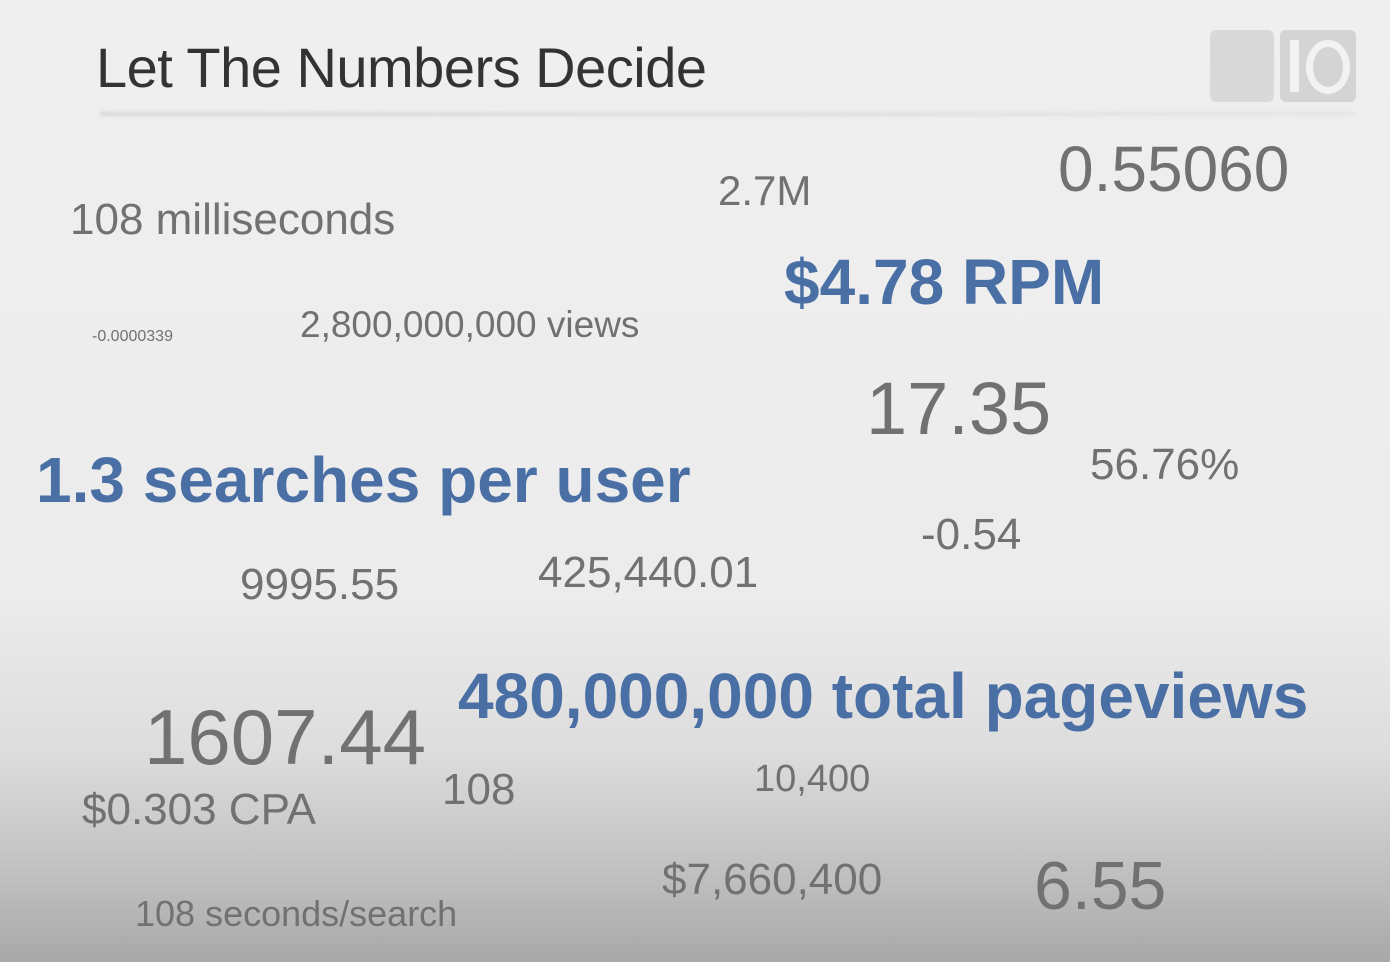  I want to click on stat-2-7m: 2.7M, so click(765, 190).